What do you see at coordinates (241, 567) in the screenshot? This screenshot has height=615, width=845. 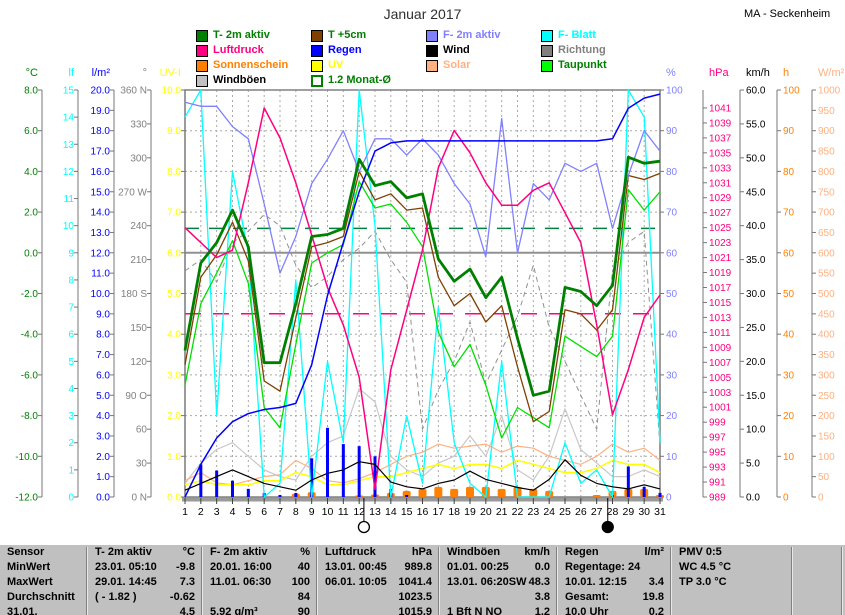 I see `cell-text: 20.01. 16:00` at bounding box center [241, 567].